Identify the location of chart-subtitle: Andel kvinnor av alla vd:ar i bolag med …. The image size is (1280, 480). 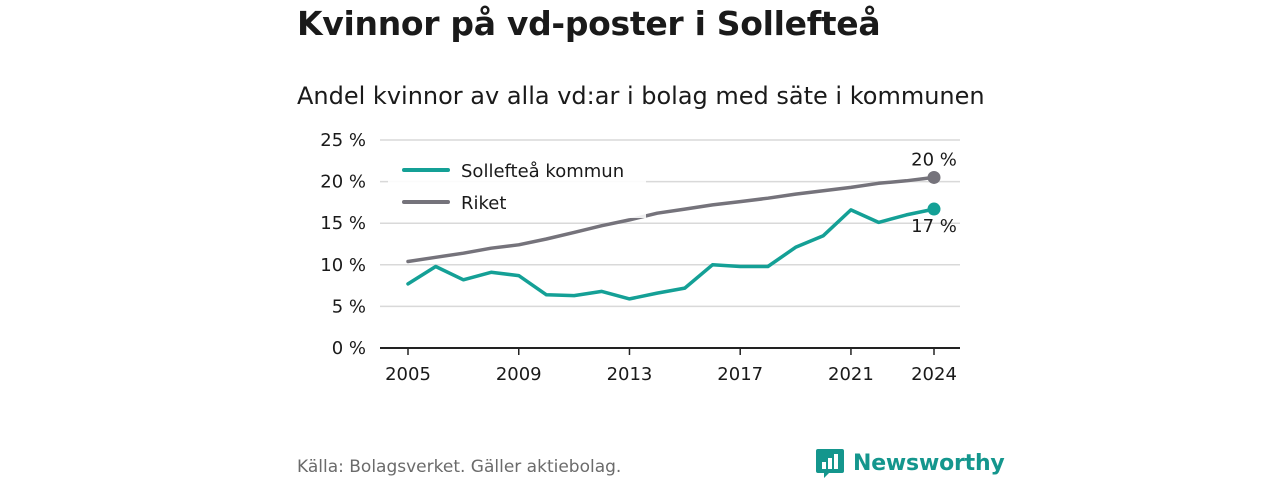
(641, 96).